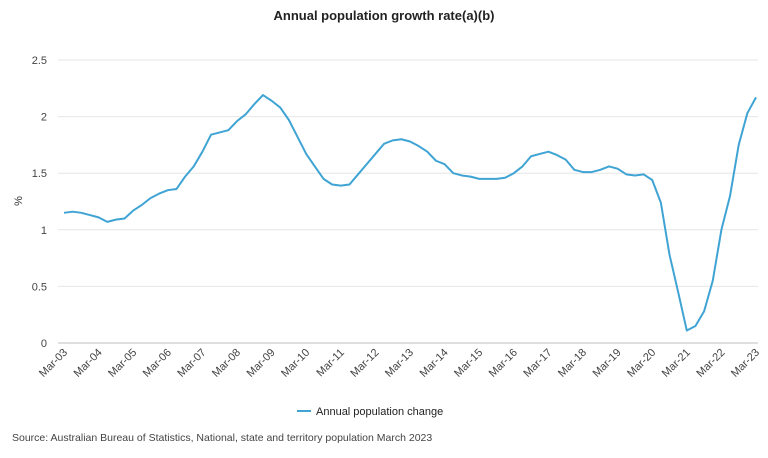  I want to click on y-tick-label: 2.5, so click(39, 61).